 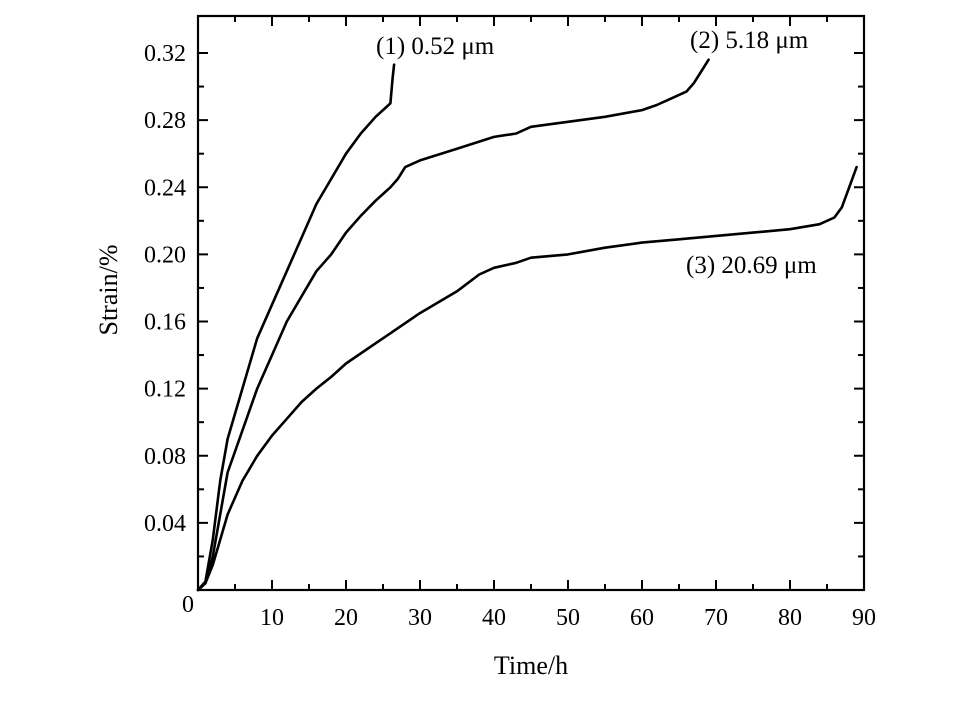 What do you see at coordinates (346, 618) in the screenshot?
I see `x-tick-label: 20` at bounding box center [346, 618].